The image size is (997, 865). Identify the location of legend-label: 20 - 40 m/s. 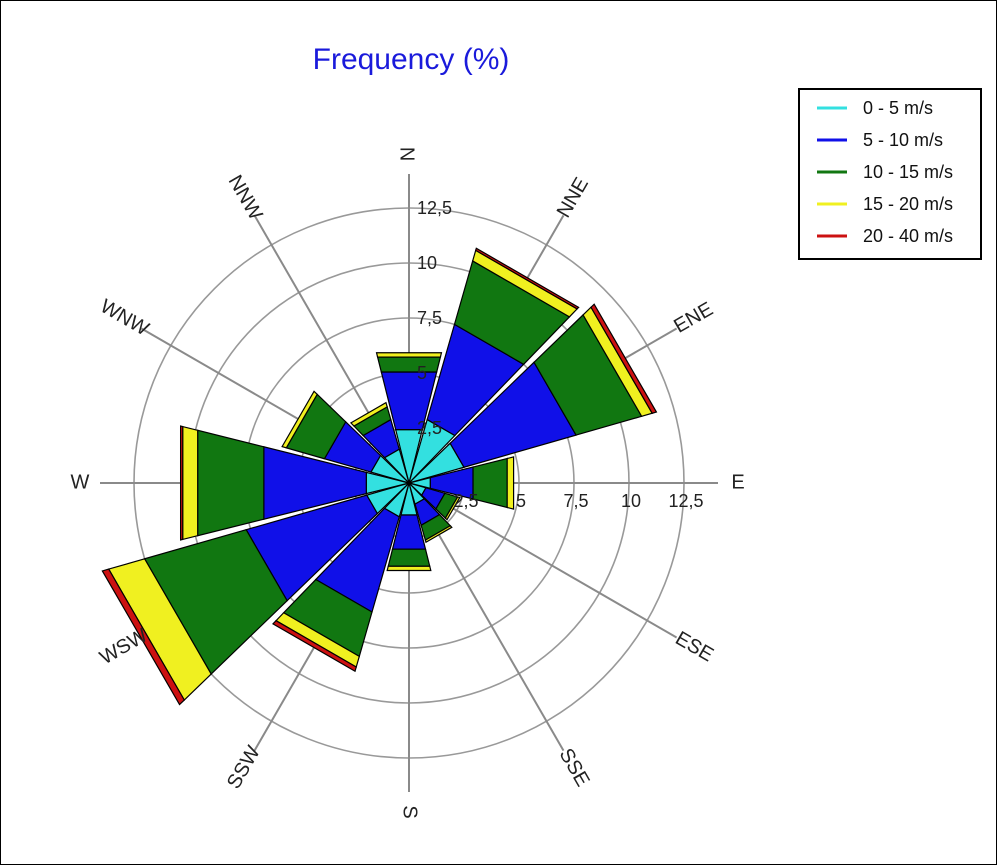
(908, 236).